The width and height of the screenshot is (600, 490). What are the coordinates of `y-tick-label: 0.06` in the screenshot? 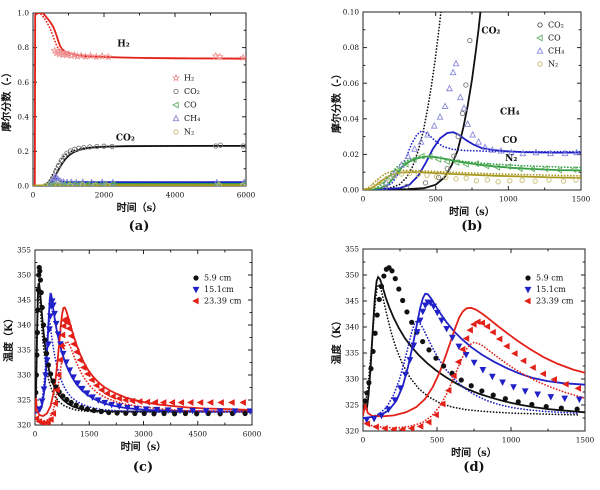 It's located at (351, 83).